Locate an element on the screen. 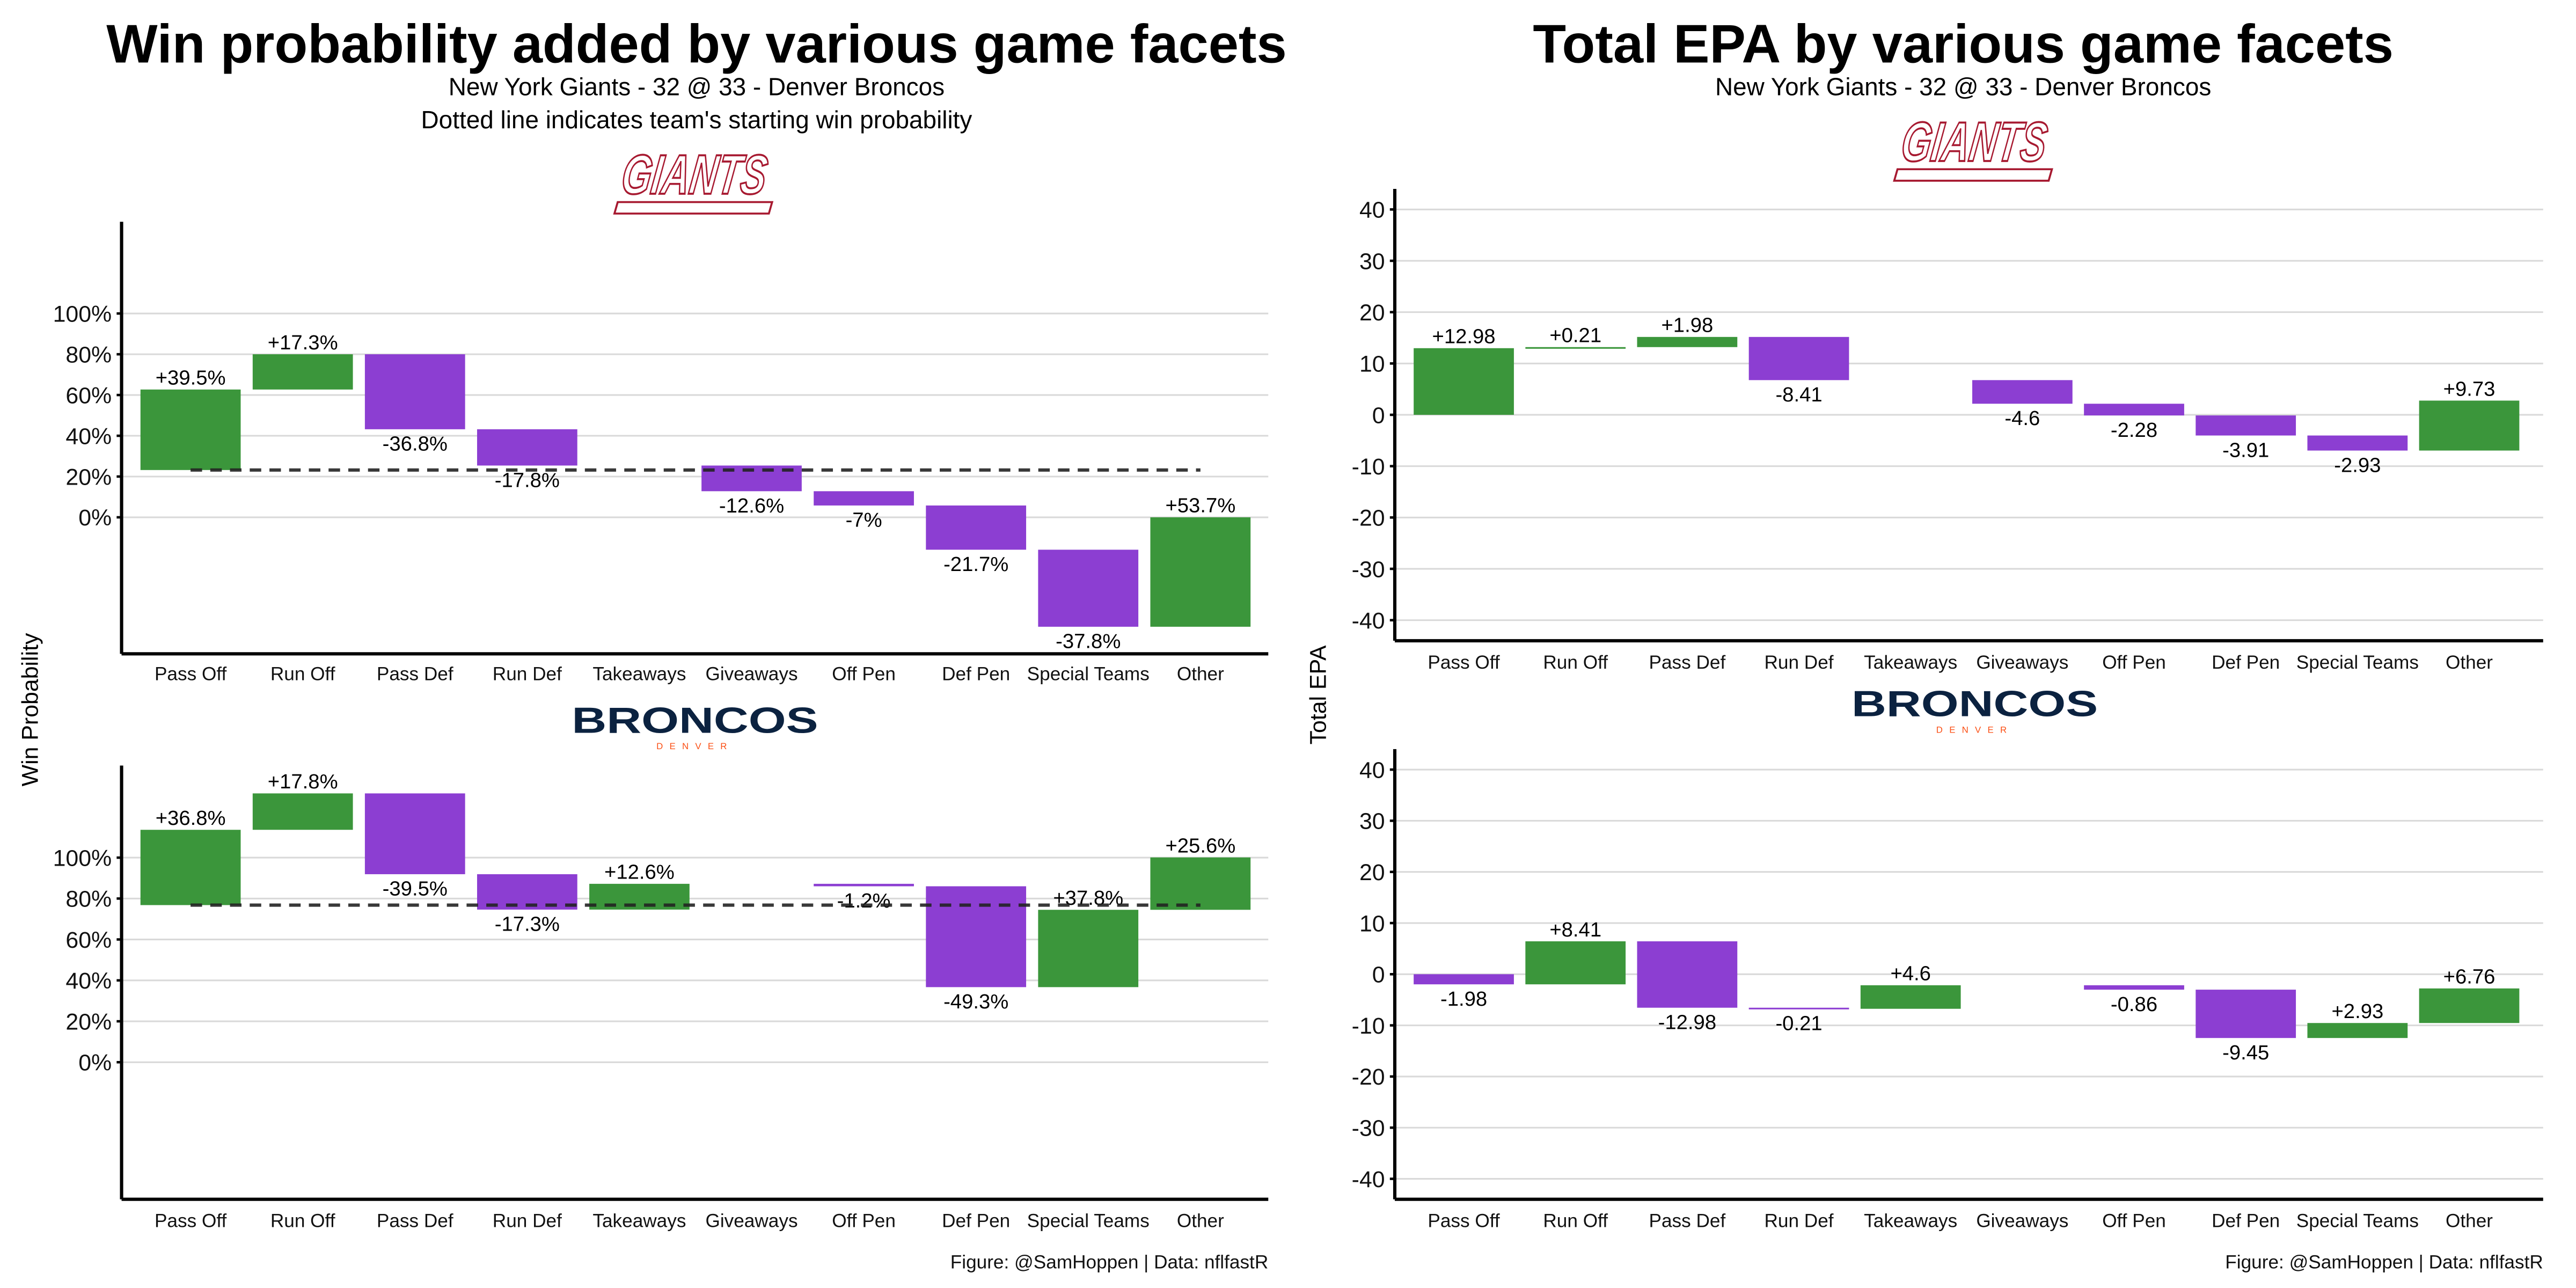 The image size is (2576, 1288). broncos-logo: BRONCOS DENVER is located at coordinates (695, 725).